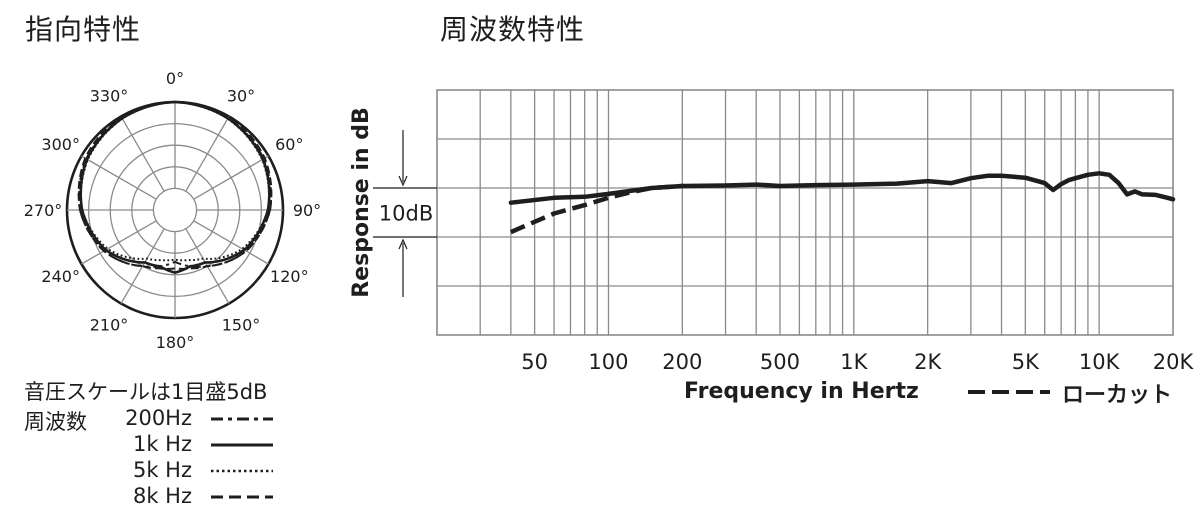 This screenshot has height=520, width=1200. I want to click on polar-legend-label-200hz: 200Hz, so click(158, 418).